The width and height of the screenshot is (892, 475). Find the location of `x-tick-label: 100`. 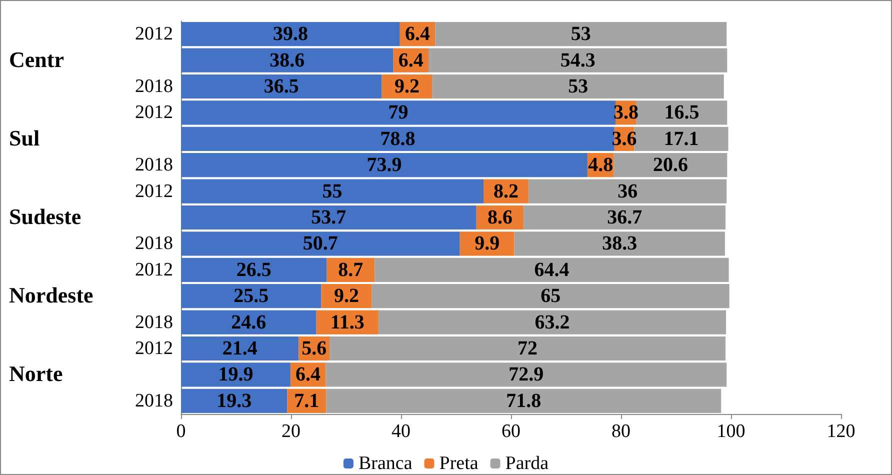

x-tick-label: 100 is located at coordinates (731, 431).